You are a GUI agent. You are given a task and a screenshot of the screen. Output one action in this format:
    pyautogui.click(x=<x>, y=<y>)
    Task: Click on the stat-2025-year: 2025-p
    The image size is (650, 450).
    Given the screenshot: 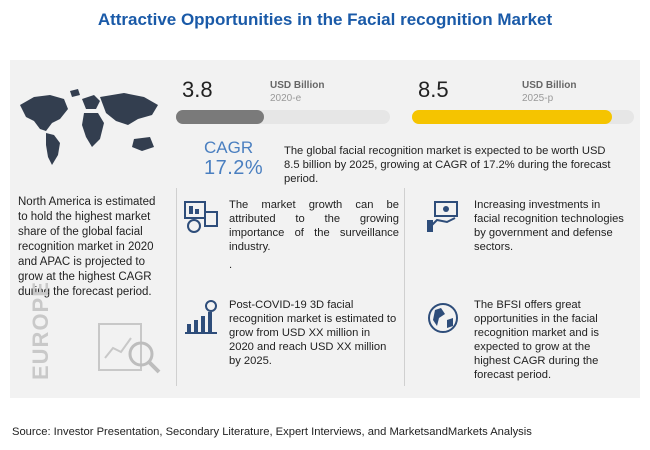 What is the action you would take?
    pyautogui.click(x=538, y=98)
    